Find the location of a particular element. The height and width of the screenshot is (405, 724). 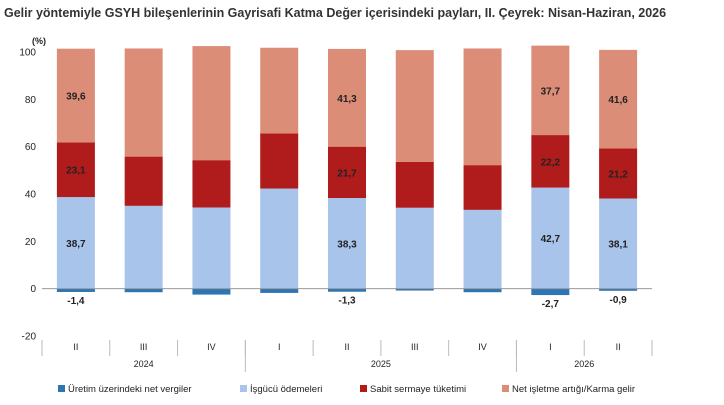

data-label: 21,2 is located at coordinates (618, 174).